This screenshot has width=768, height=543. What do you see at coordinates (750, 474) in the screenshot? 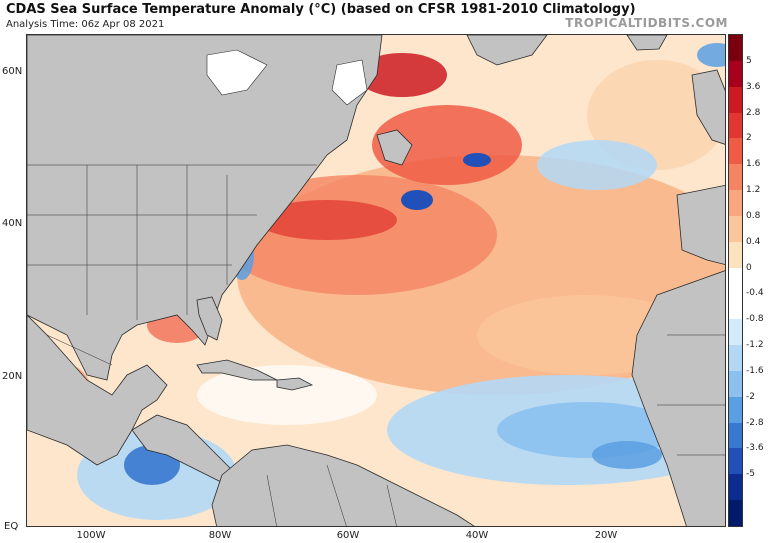
I see `colorbar-tick-label: -5` at bounding box center [750, 474].